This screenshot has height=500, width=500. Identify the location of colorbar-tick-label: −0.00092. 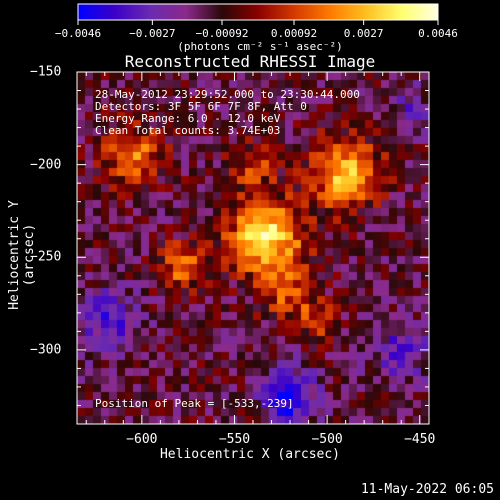
(222, 33).